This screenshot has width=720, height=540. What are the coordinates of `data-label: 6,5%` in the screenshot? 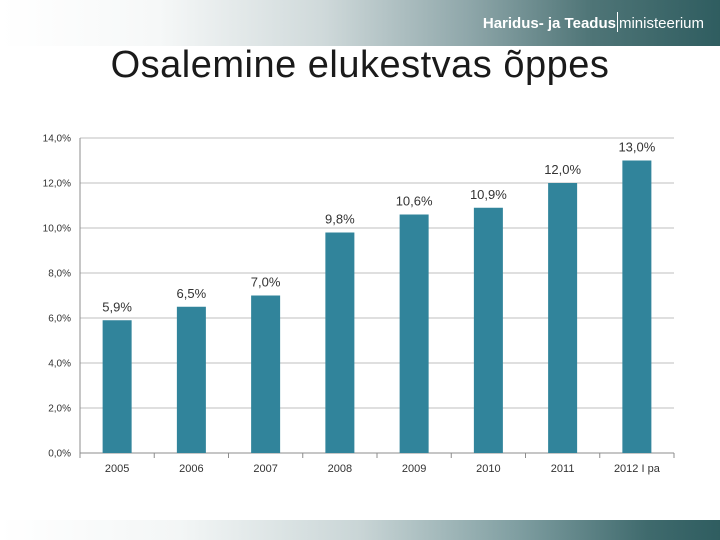 It's located at (192, 293).